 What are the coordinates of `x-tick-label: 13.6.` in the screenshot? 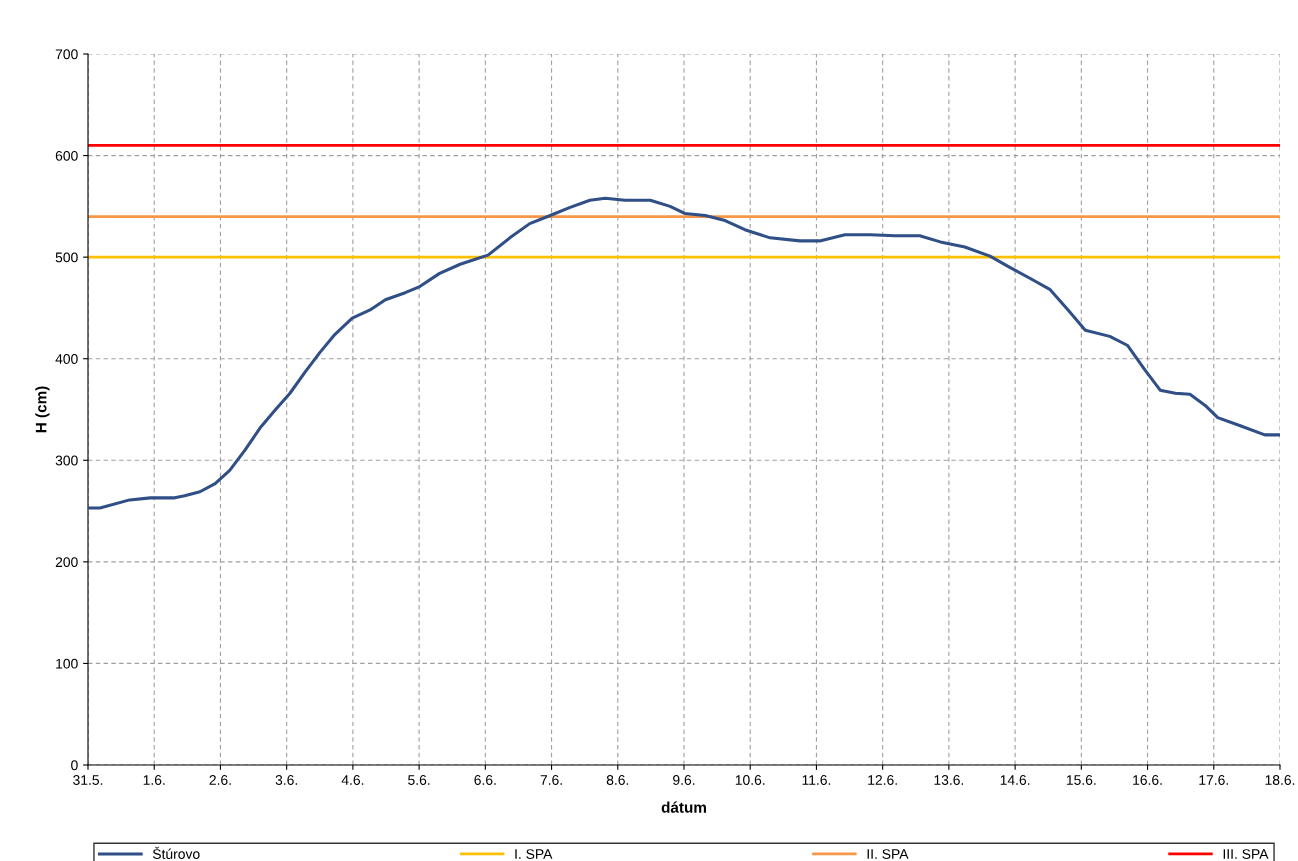 It's located at (949, 780).